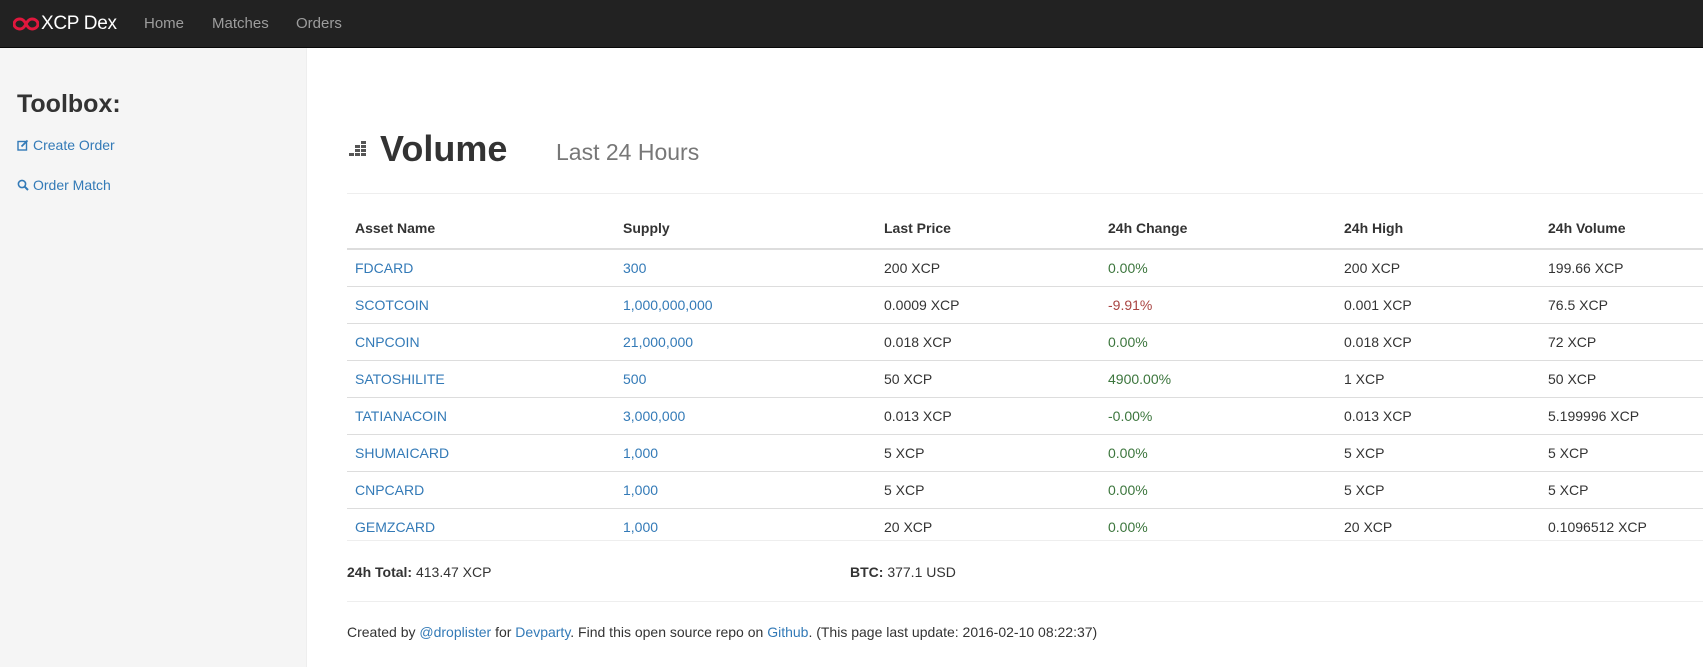 The width and height of the screenshot is (1703, 667). What do you see at coordinates (481, 490) in the screenshot?
I see `asset-name-cell: CNPCARD` at bounding box center [481, 490].